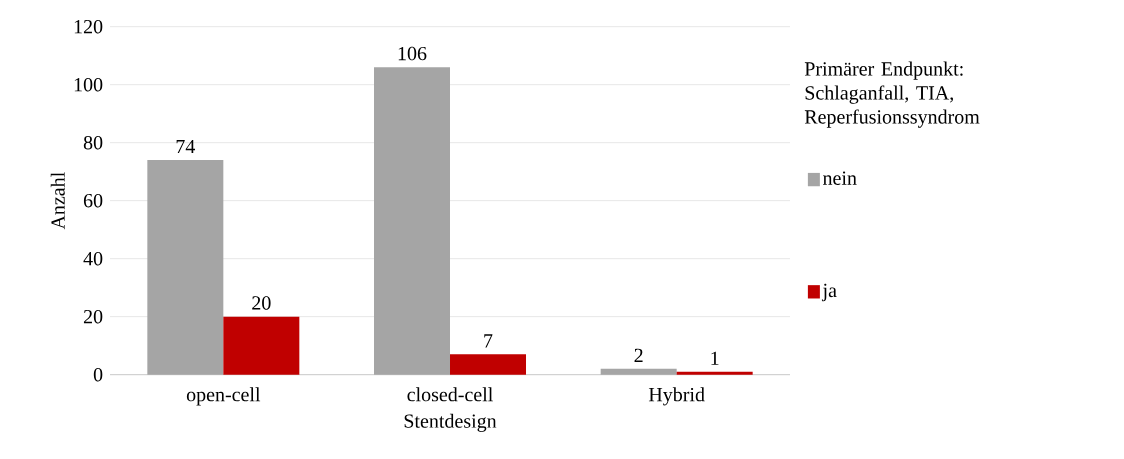 The height and width of the screenshot is (459, 1124). Describe the element at coordinates (98, 375) in the screenshot. I see `y-tick-label: 0` at that location.